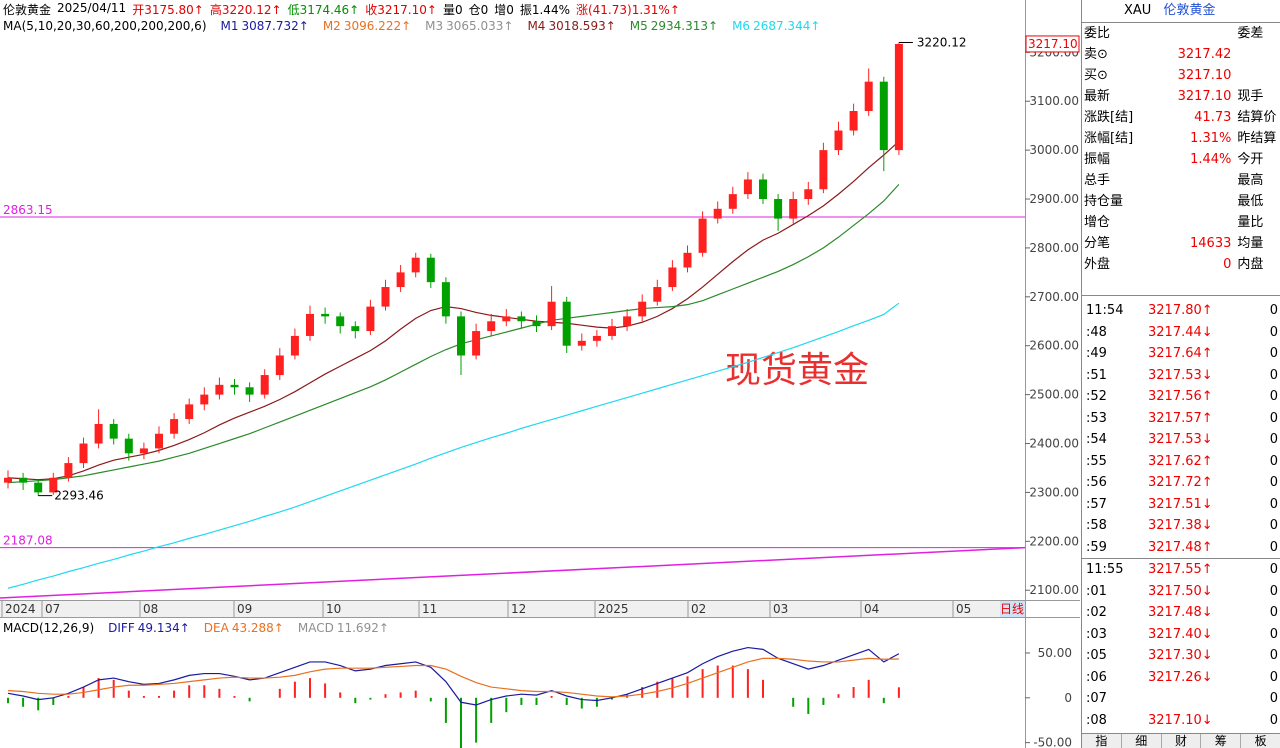  What do you see at coordinates (942, 42) in the screenshot?
I see `high-label: 3220.12` at bounding box center [942, 42].